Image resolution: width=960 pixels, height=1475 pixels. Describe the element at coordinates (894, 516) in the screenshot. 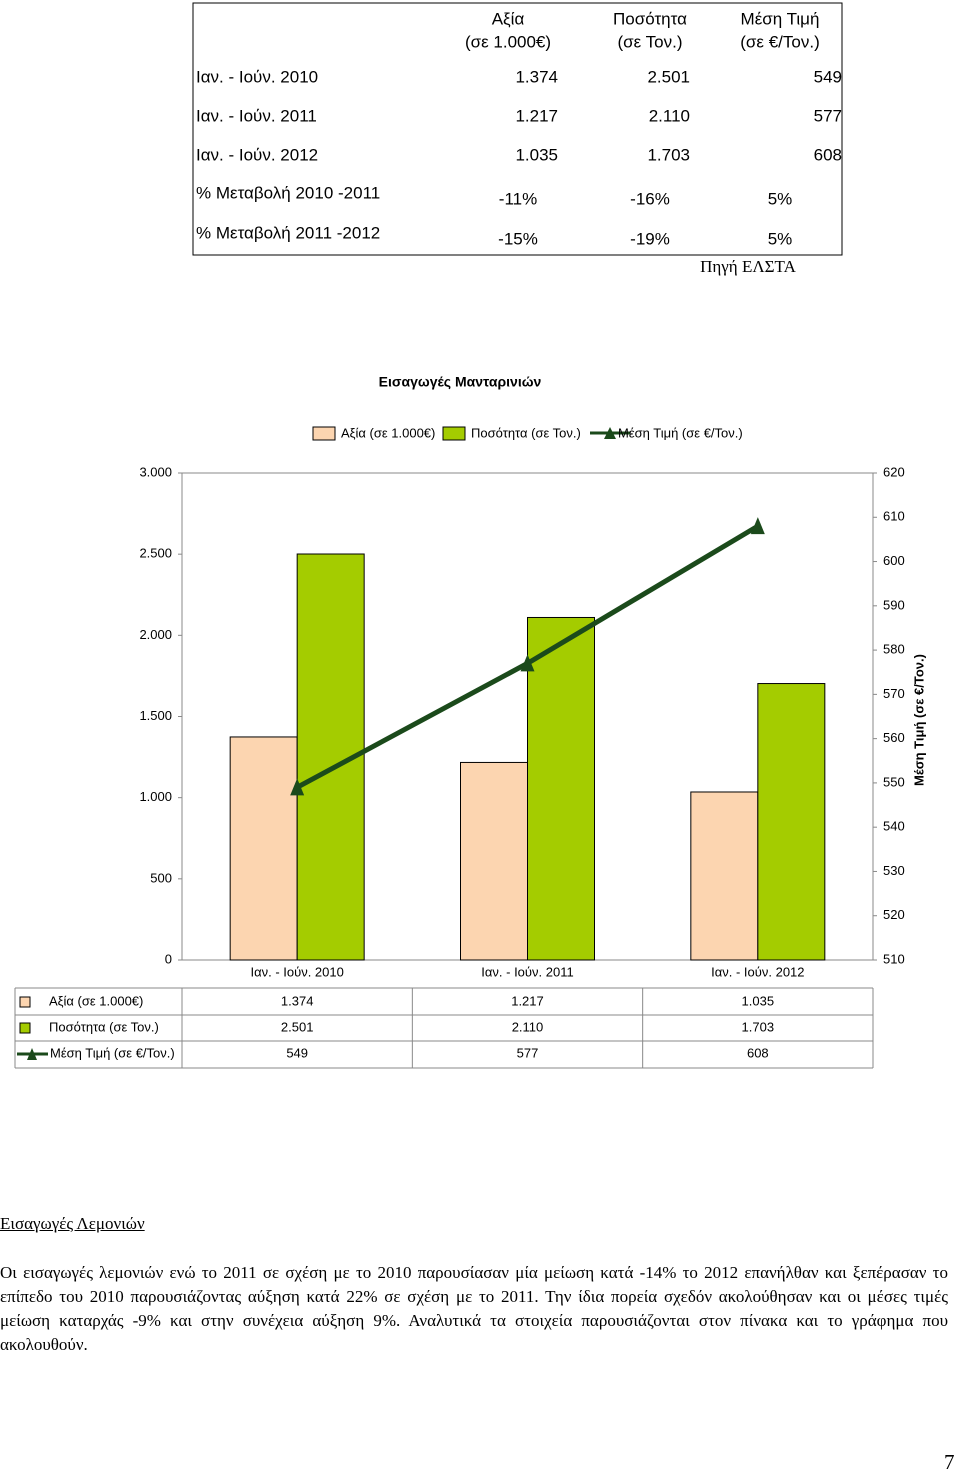

I see `y2-tick-label: 610` at that location.